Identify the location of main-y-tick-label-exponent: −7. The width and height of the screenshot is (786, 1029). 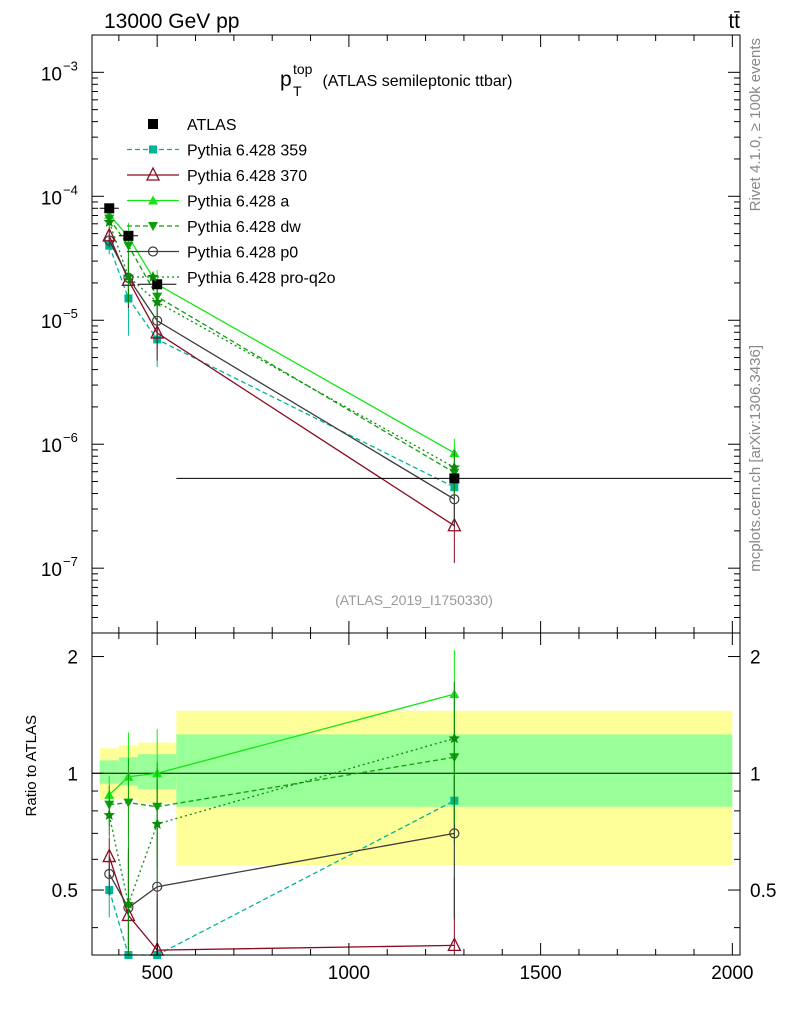
(70, 561).